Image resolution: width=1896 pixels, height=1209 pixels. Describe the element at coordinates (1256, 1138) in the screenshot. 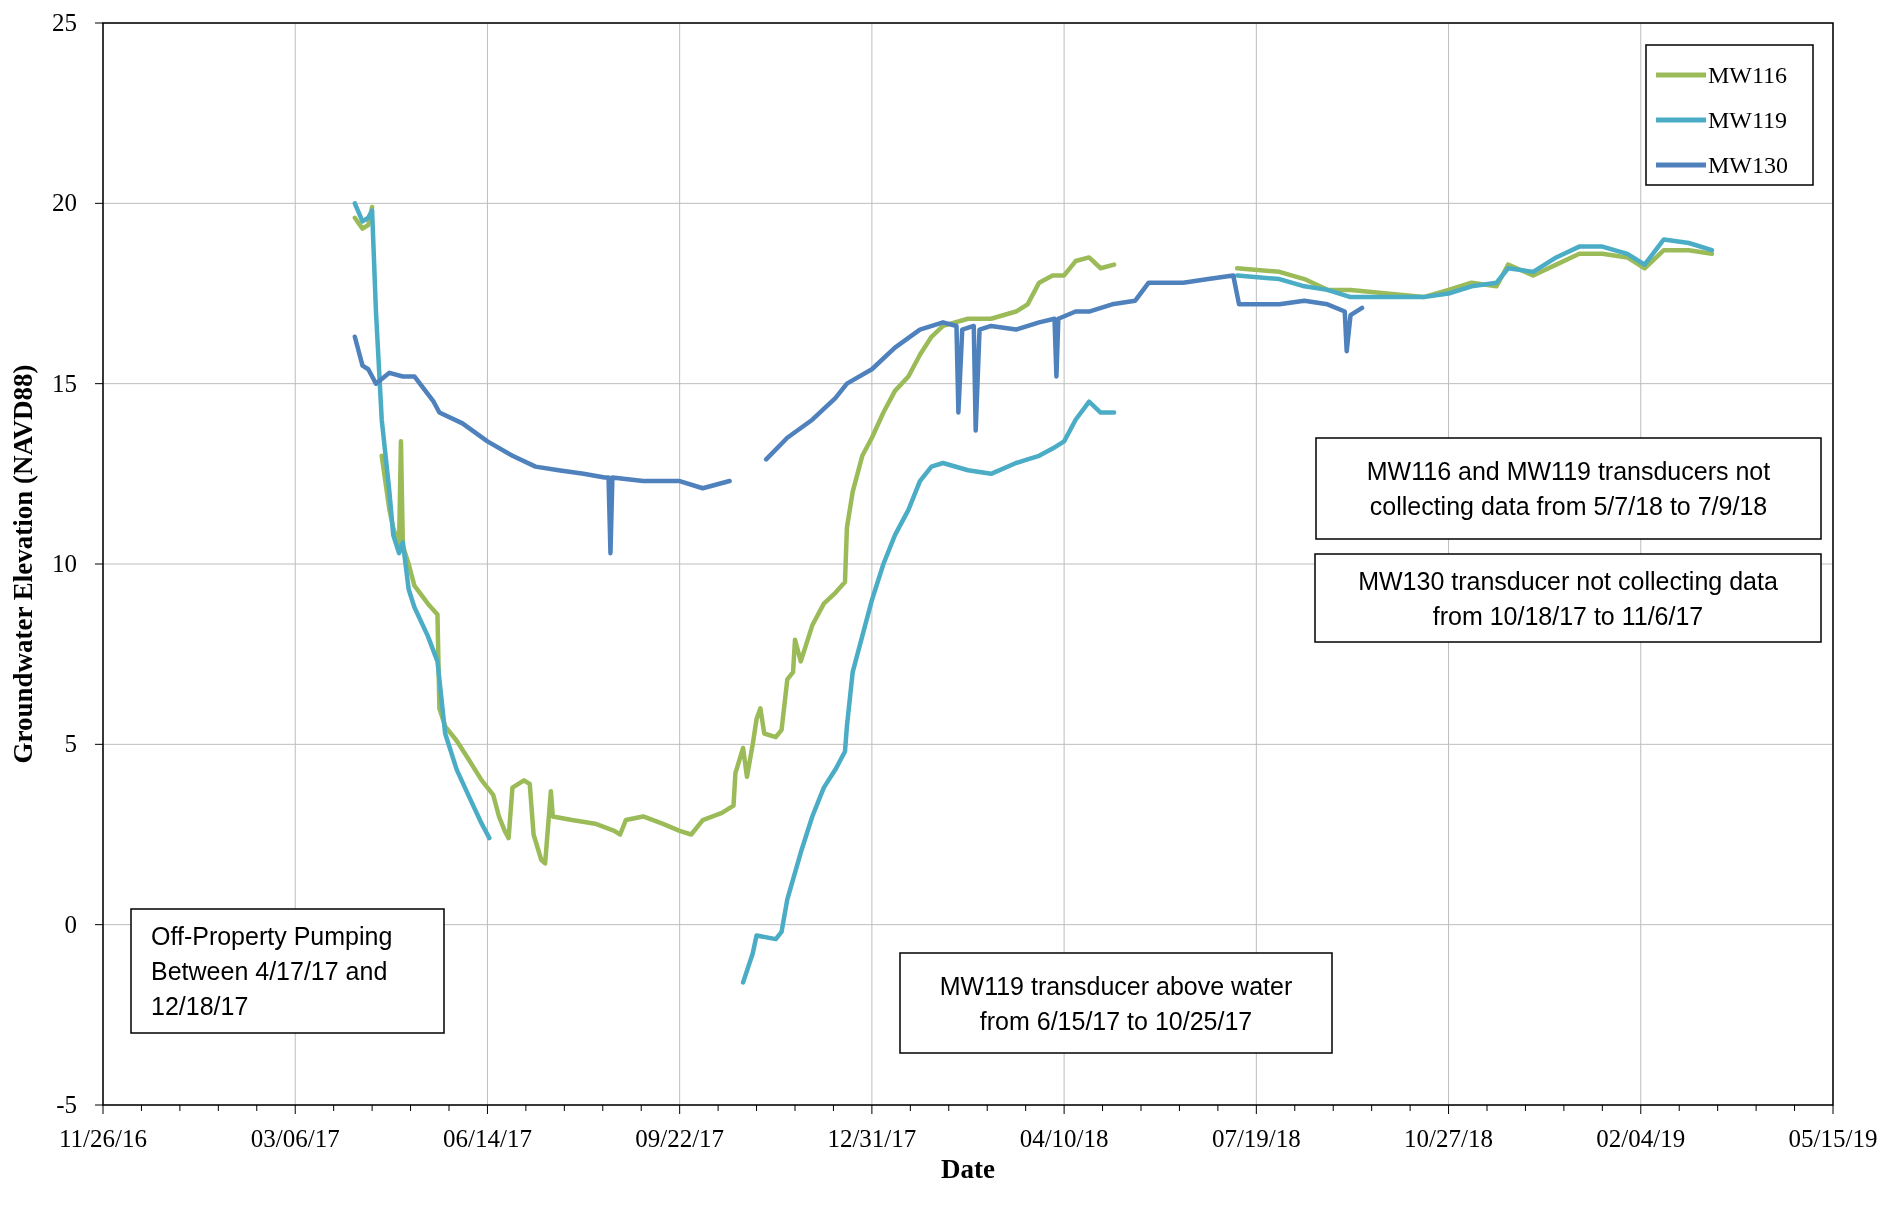

I see `x-tick-label: 07/19/18` at that location.